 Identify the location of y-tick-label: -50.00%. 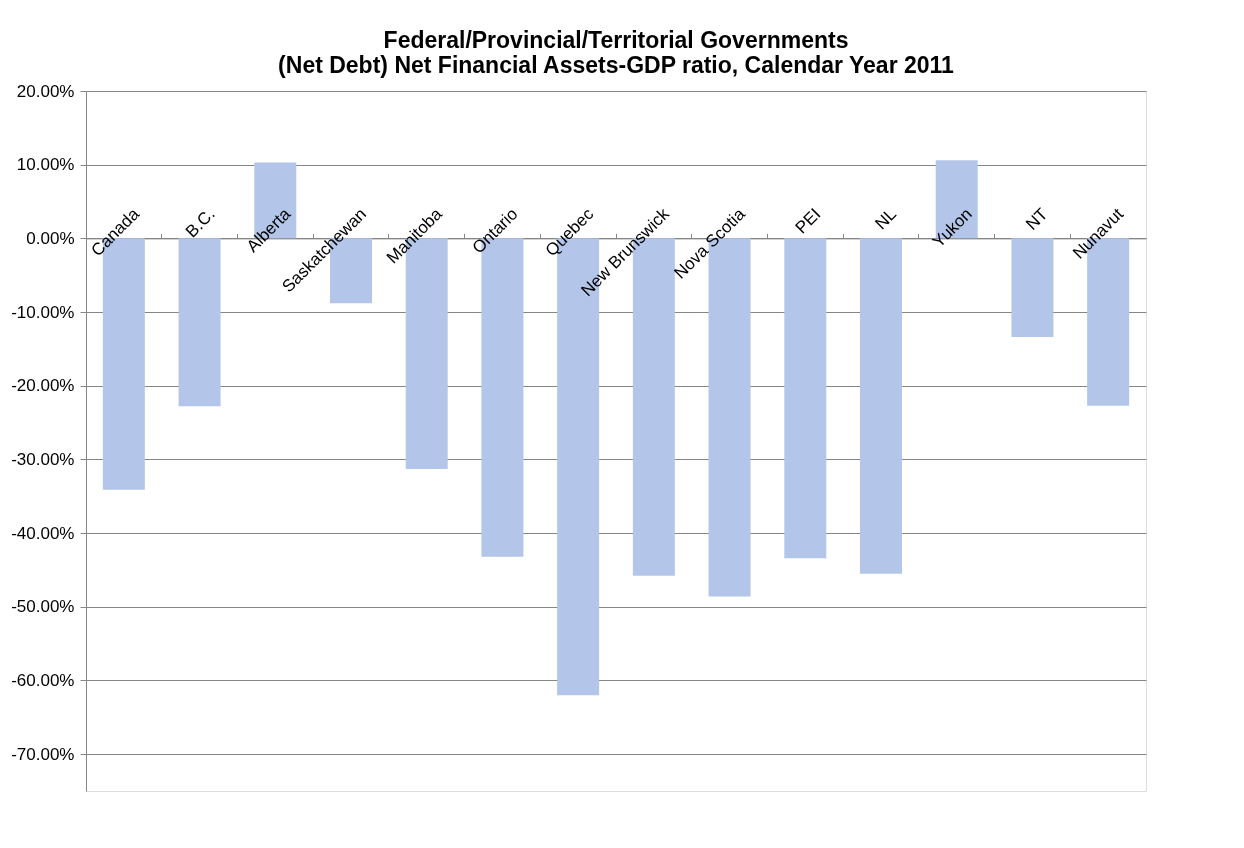
(43, 607).